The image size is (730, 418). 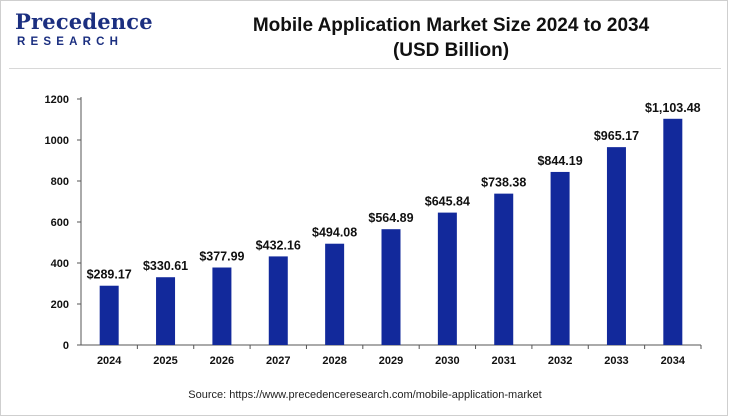 What do you see at coordinates (503, 361) in the screenshot?
I see `x-tick-label-2031: 2031` at bounding box center [503, 361].